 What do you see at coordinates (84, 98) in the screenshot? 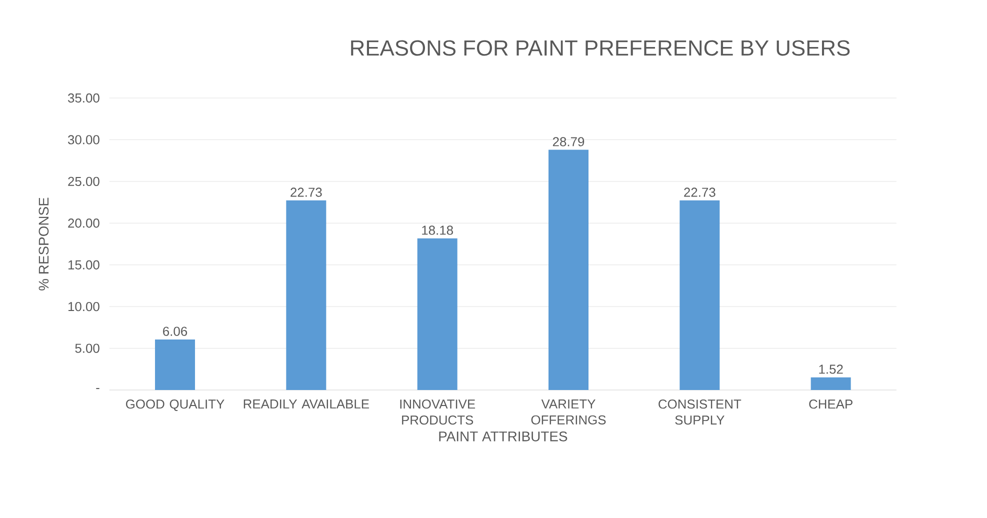
I see `y-tick-label: 35.00` at bounding box center [84, 98].